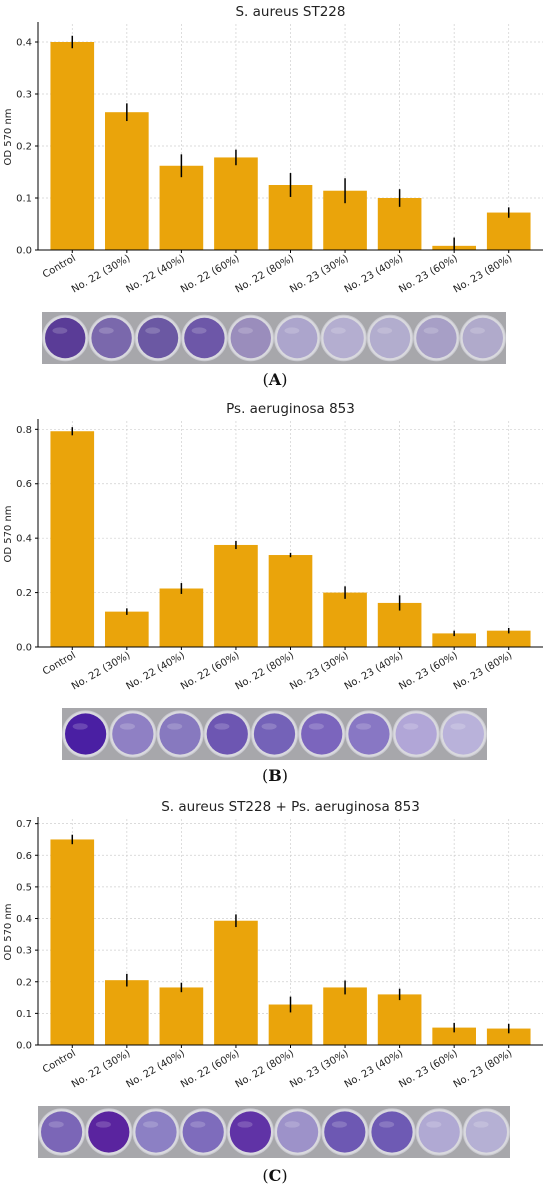 This screenshot has height=1191, width=550. Describe the element at coordinates (24, 824) in the screenshot. I see `y-tick-label: 0.7` at that location.